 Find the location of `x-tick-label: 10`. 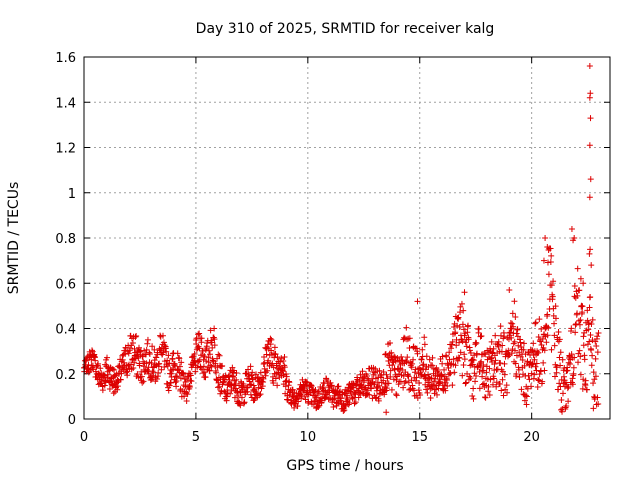

x-tick-label: 10 is located at coordinates (308, 437).